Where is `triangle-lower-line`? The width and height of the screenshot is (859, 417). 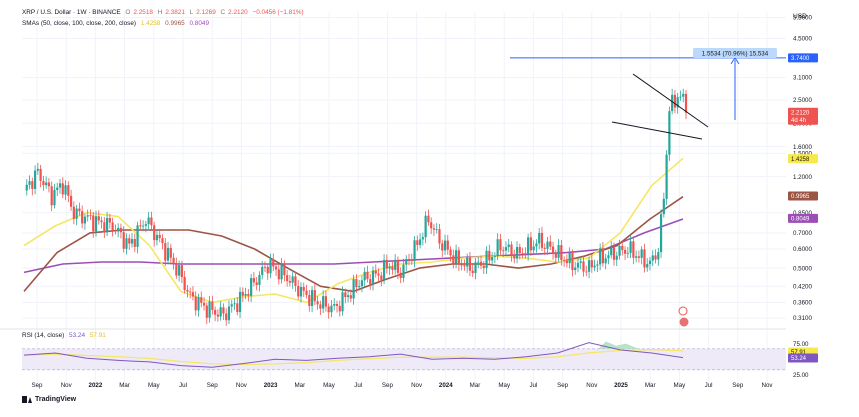
triangle-lower-line is located at coordinates (657, 130).